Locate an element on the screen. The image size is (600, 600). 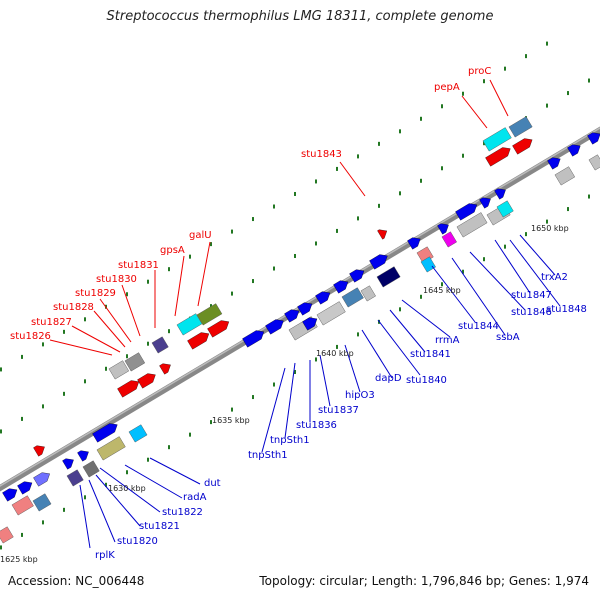
gene-label-tnpSth1-a: tnpSth1 is located at coordinates (268, 455).